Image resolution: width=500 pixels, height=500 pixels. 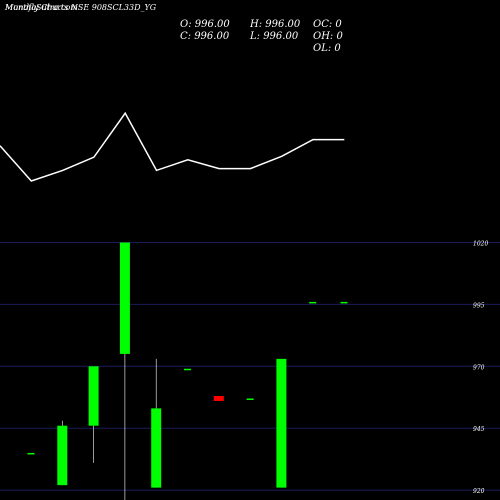 What do you see at coordinates (327, 24) in the screenshot?
I see `ohlc-oc: OC: 0` at bounding box center [327, 24].